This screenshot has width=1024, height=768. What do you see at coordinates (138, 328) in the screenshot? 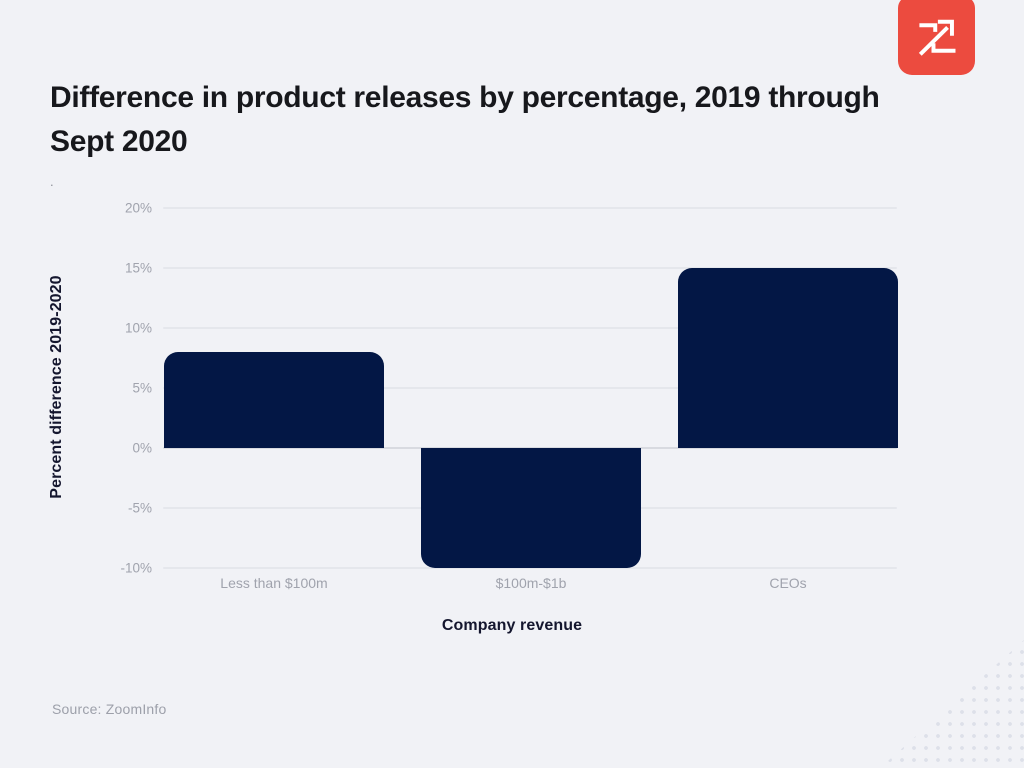
I see `y-tick-label: 10%` at bounding box center [138, 328].